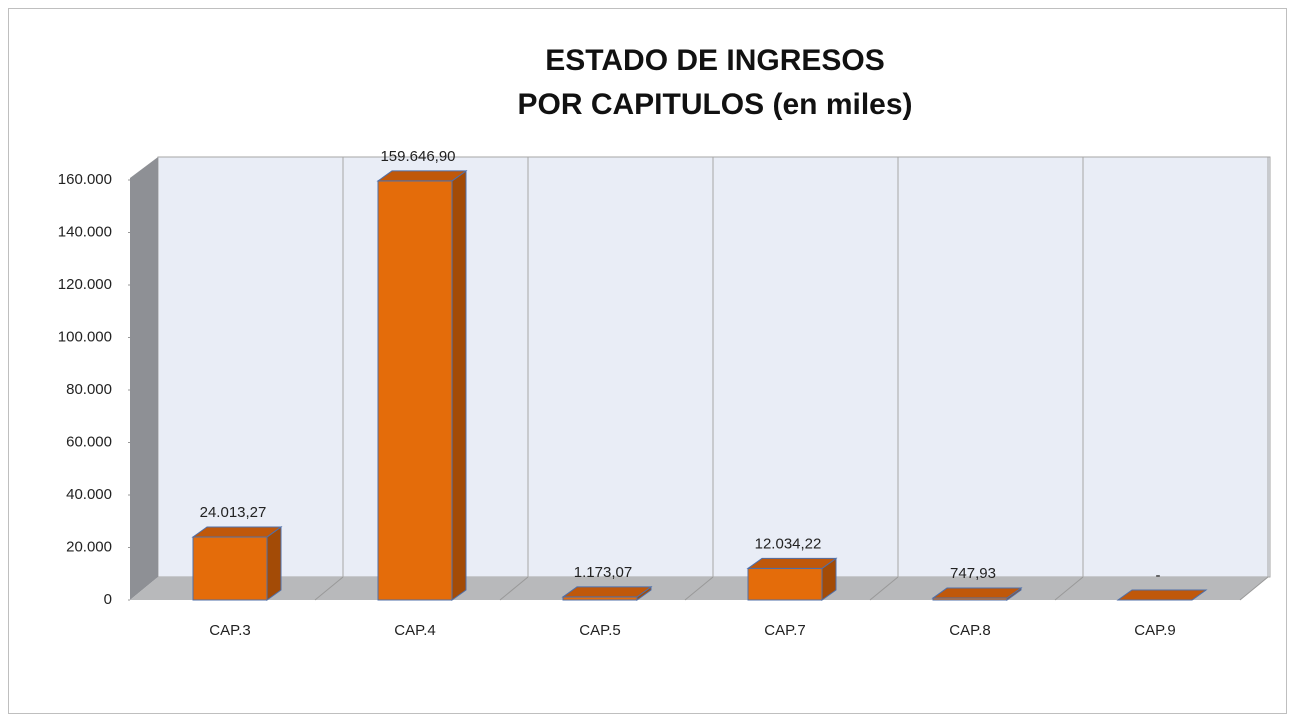 Image resolution: width=1292 pixels, height=718 pixels. I want to click on y-tick-label: 60.000, so click(89, 441).